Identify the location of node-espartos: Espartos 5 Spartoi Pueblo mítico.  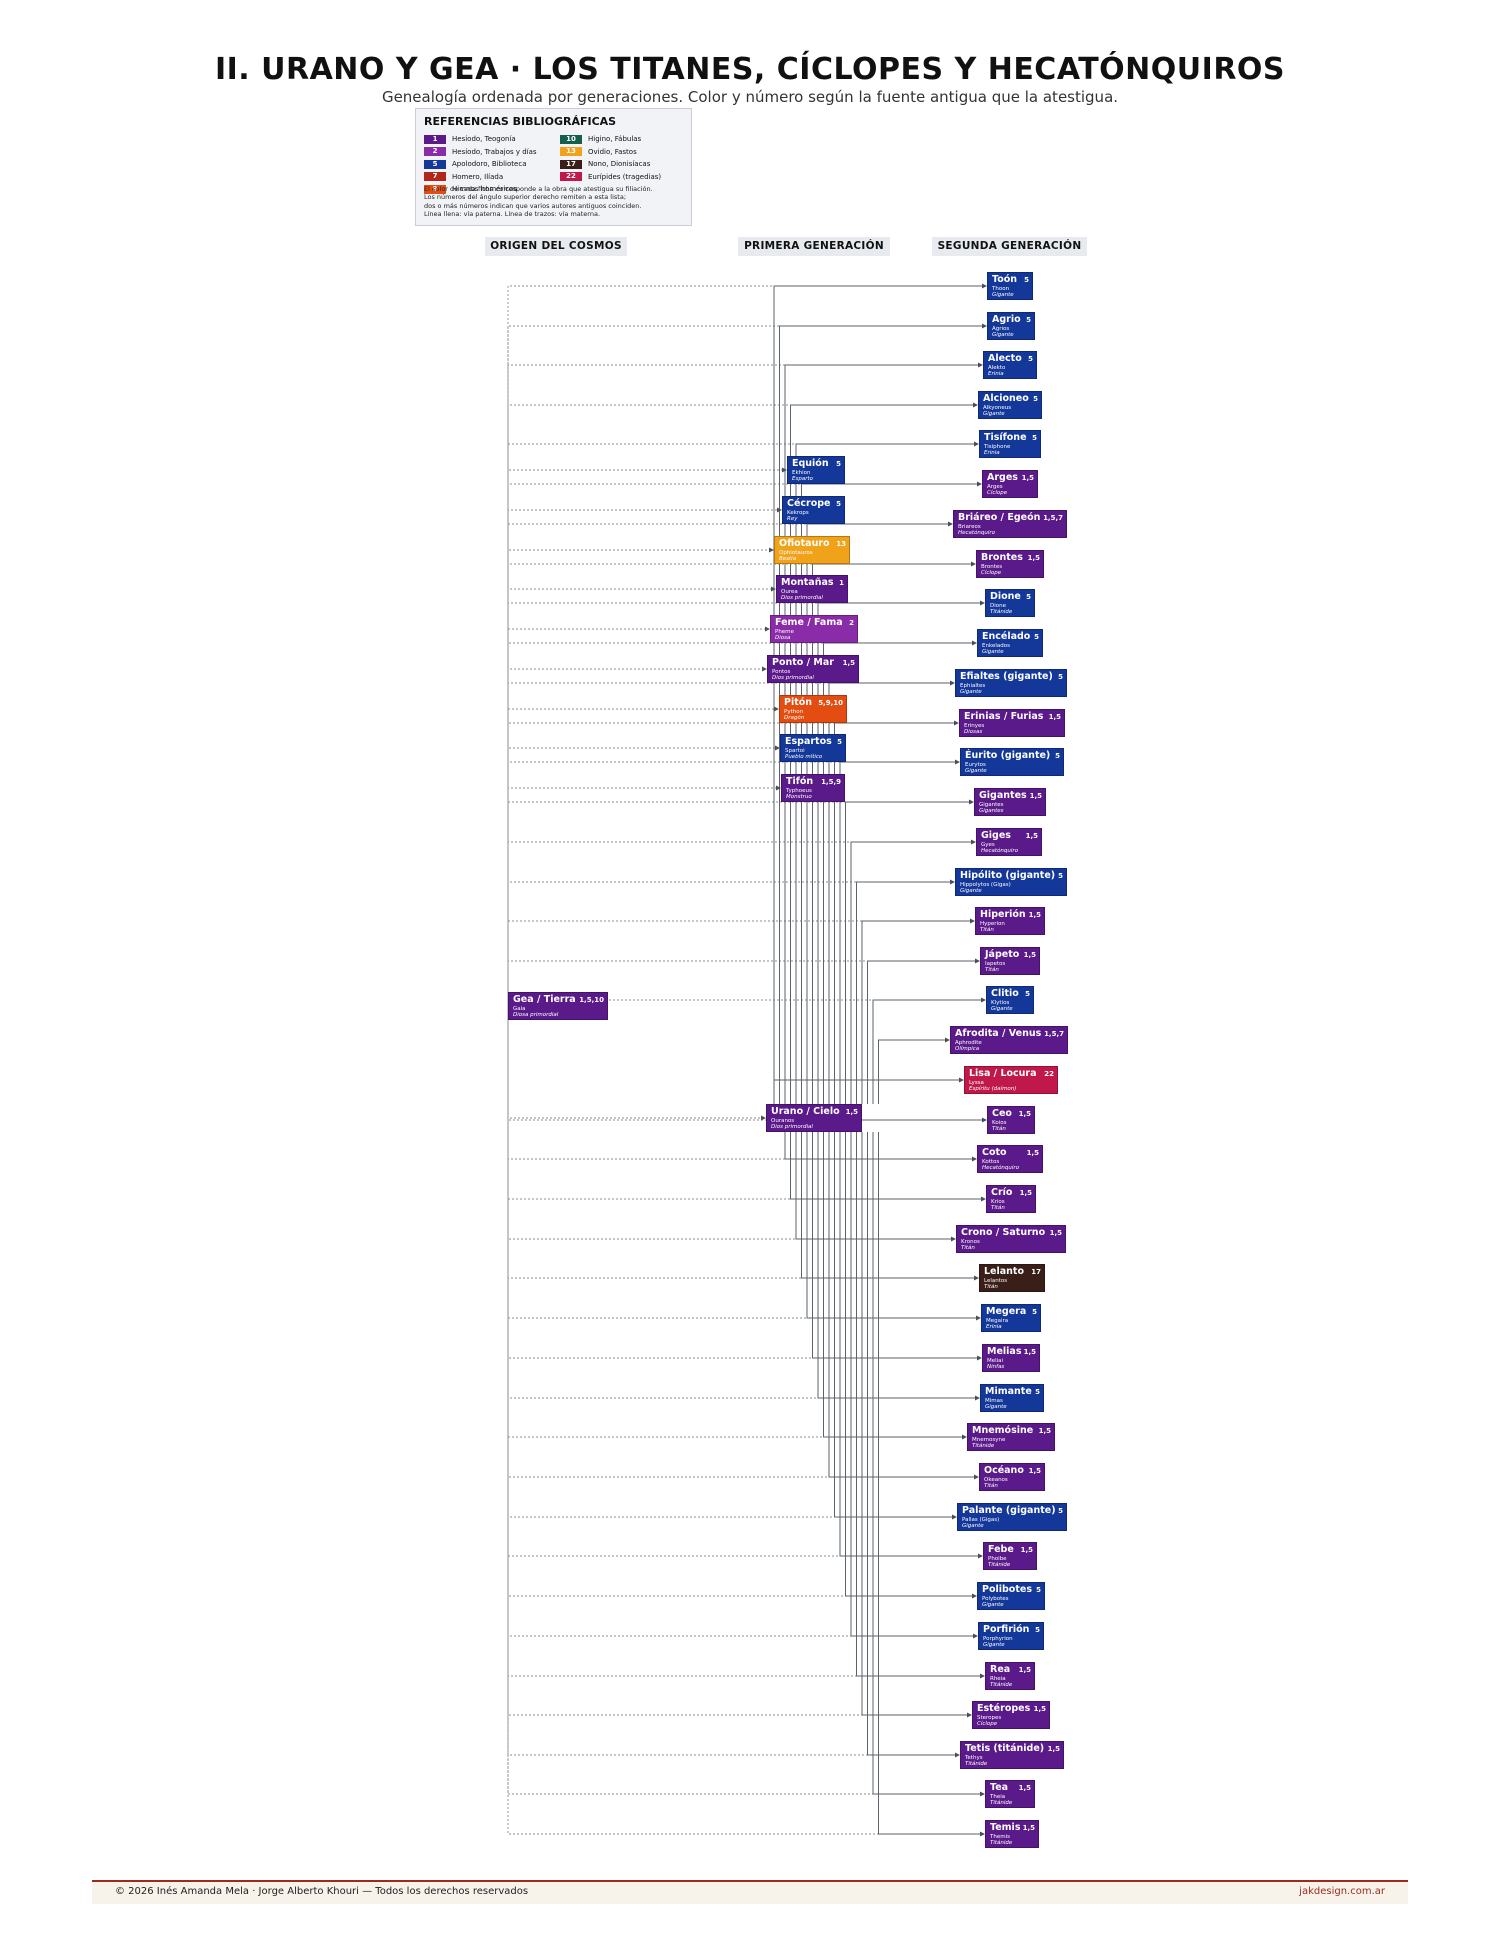
(813, 748).